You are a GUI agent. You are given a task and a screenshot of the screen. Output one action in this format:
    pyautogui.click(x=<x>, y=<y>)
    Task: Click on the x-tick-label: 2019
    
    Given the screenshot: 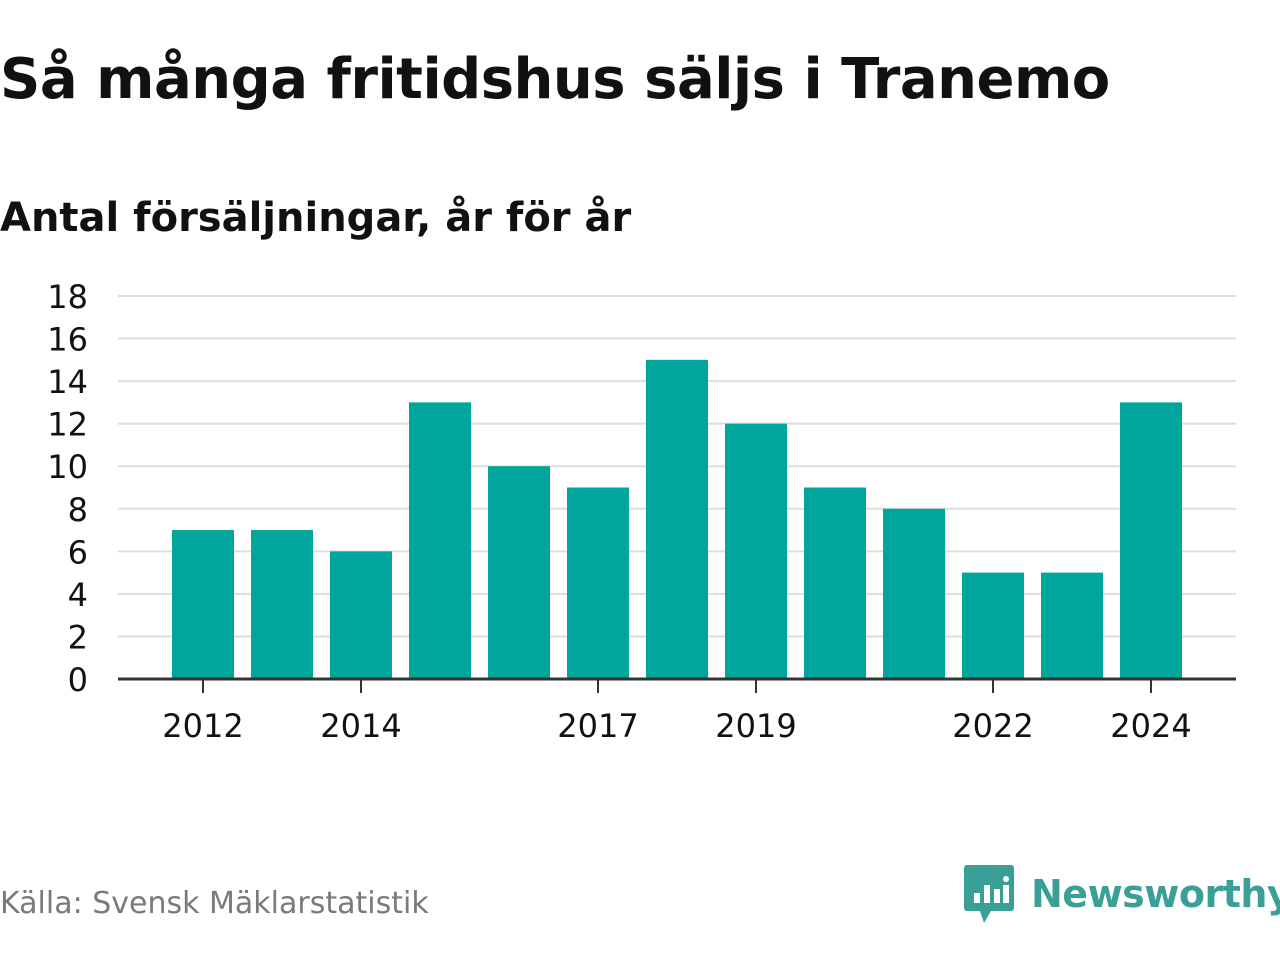 What is the action you would take?
    pyautogui.click(x=755, y=726)
    